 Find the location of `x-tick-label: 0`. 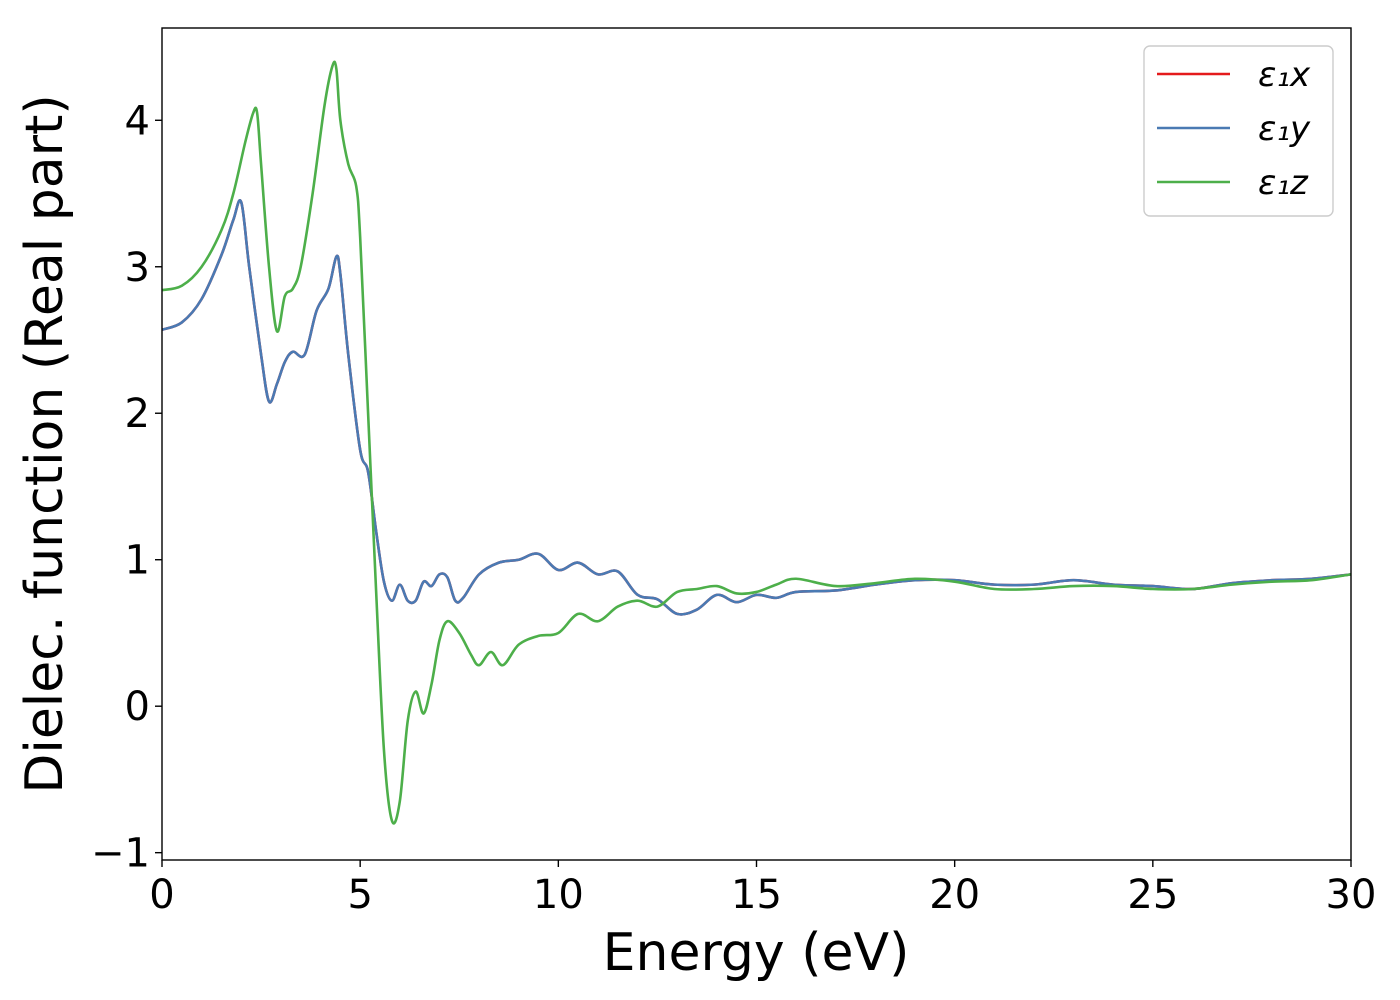

x-tick-label: 0 is located at coordinates (161, 895).